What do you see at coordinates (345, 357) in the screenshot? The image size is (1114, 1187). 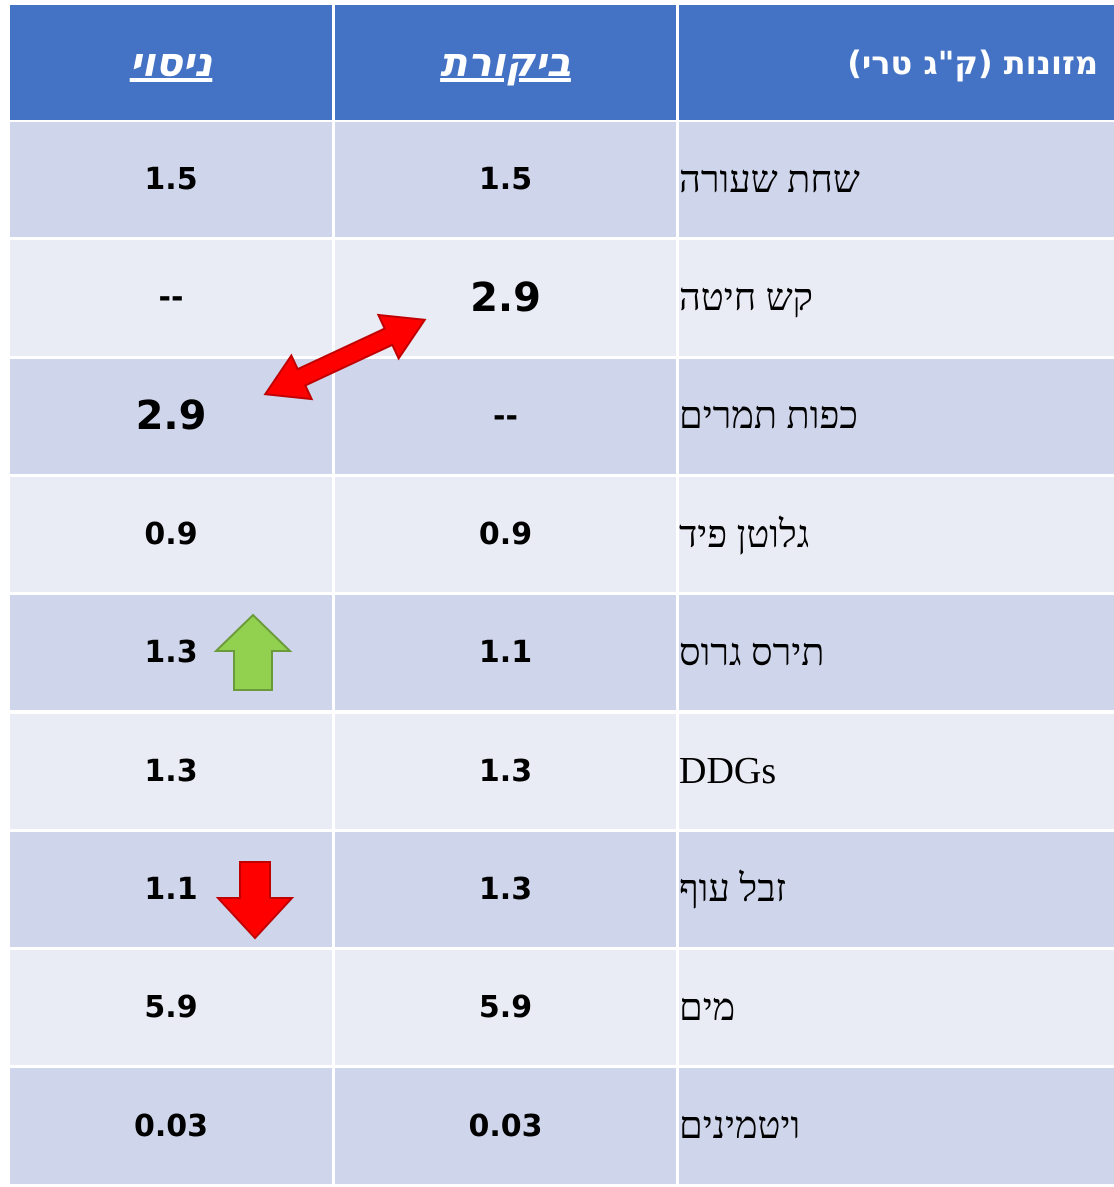 I see `double-arrow` at bounding box center [345, 357].